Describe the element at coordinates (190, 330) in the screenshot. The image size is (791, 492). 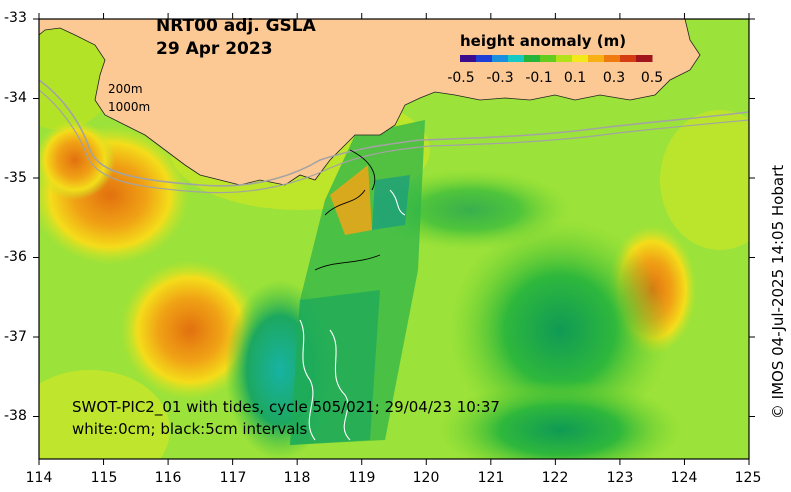
I see `anomaly-orange-southwest` at that location.